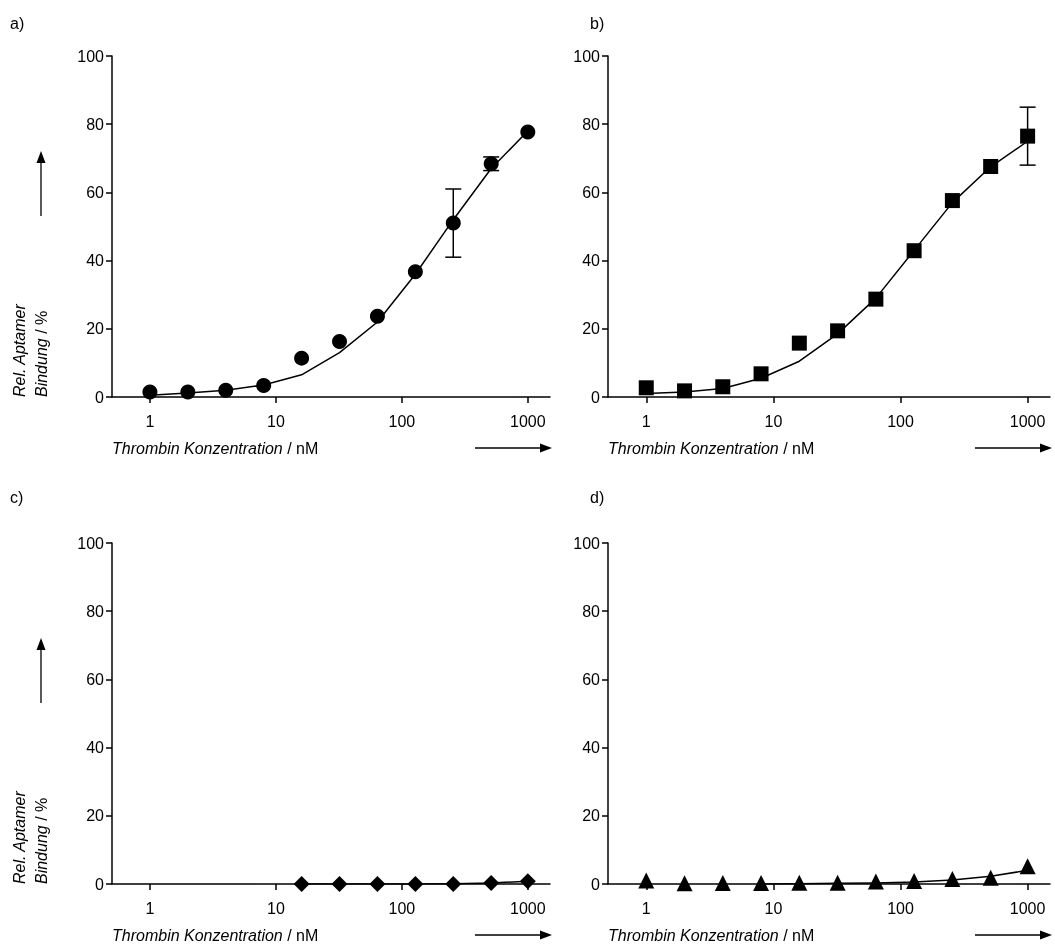 The width and height of the screenshot is (1055, 948). Describe the element at coordinates (597, 497) in the screenshot. I see `chart-title: d)` at that location.